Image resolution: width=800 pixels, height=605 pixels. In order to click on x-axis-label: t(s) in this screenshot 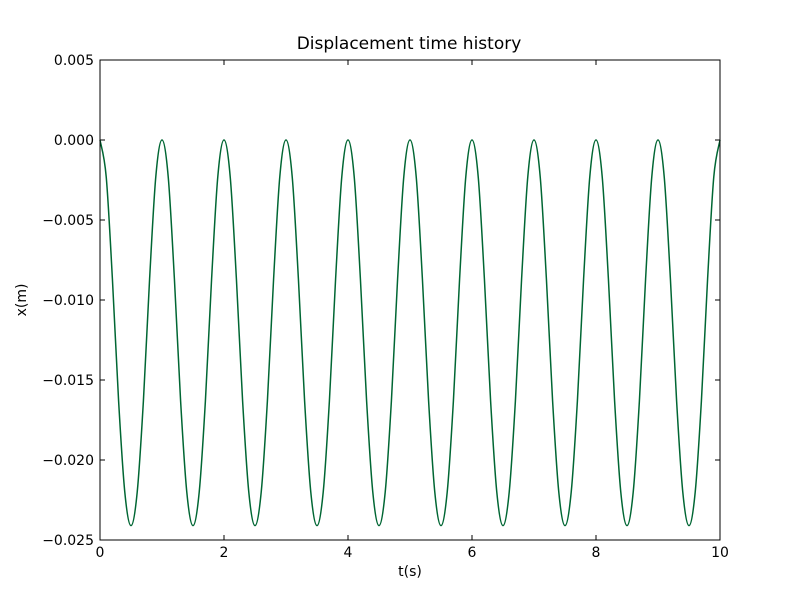, I will do `click(410, 572)`.